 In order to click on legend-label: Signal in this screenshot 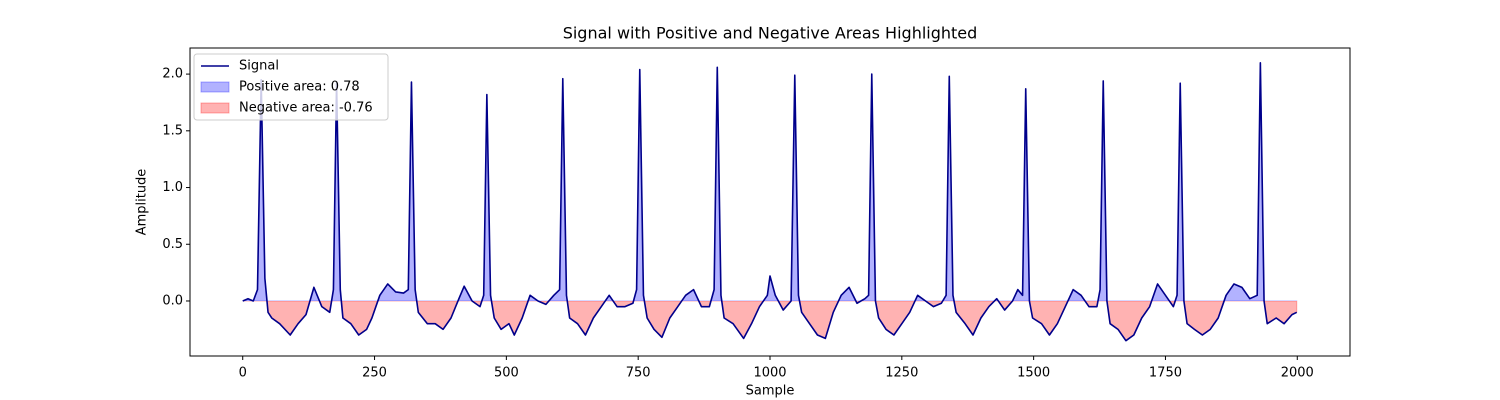, I will do `click(259, 66)`.